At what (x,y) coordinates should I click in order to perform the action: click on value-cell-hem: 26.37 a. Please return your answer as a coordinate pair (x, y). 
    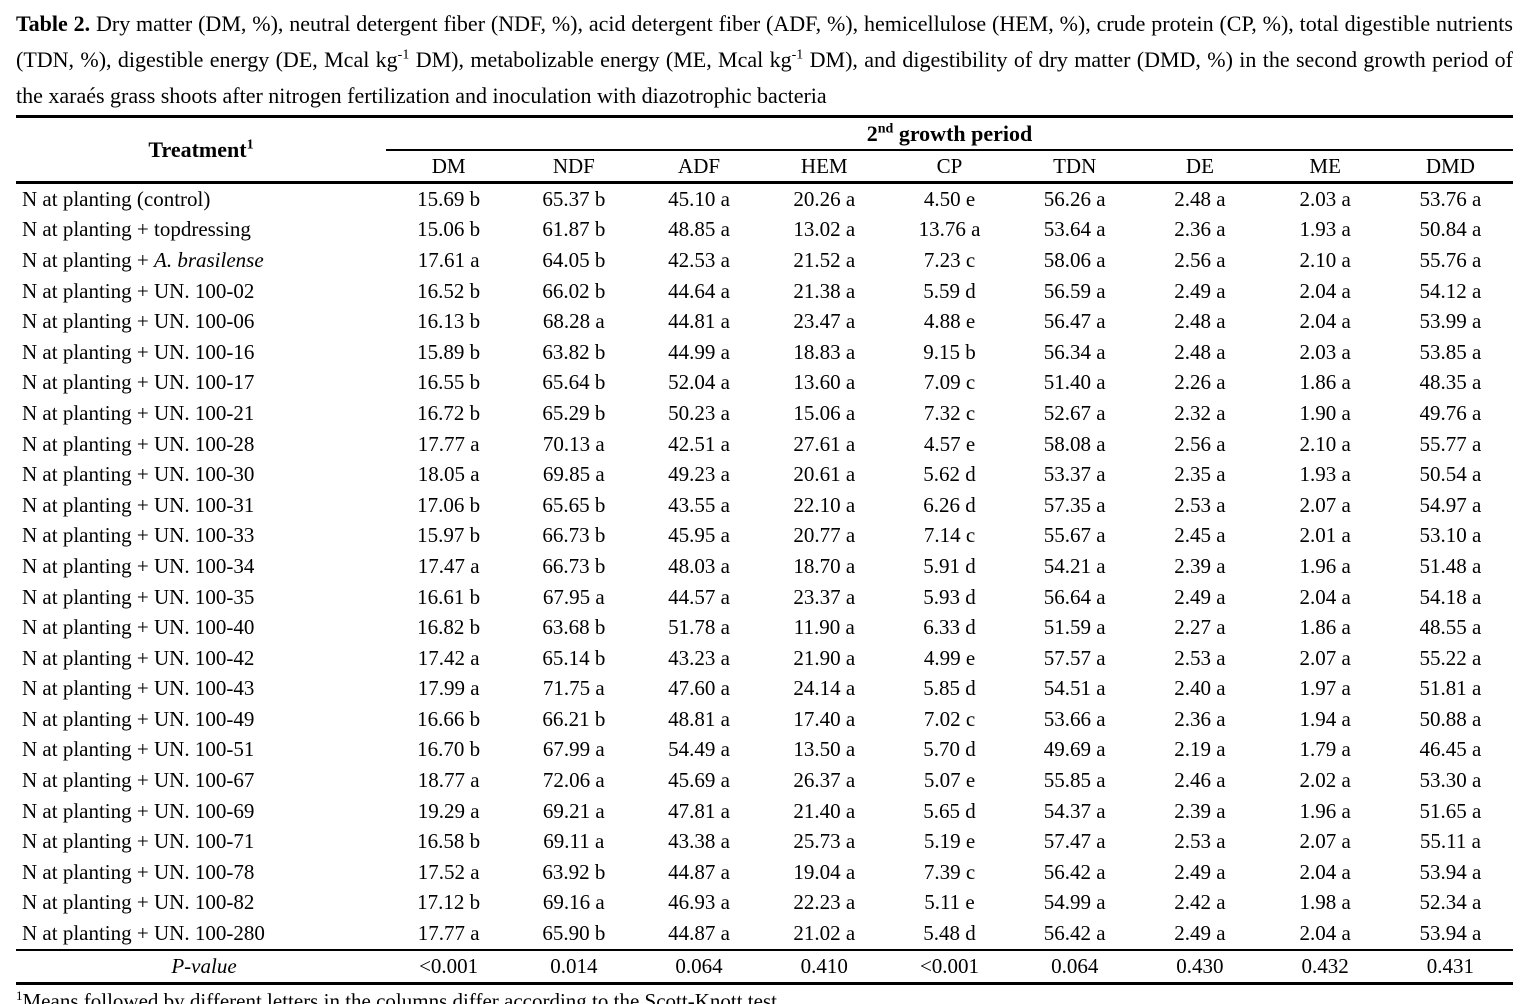
    Looking at the image, I should click on (824, 780).